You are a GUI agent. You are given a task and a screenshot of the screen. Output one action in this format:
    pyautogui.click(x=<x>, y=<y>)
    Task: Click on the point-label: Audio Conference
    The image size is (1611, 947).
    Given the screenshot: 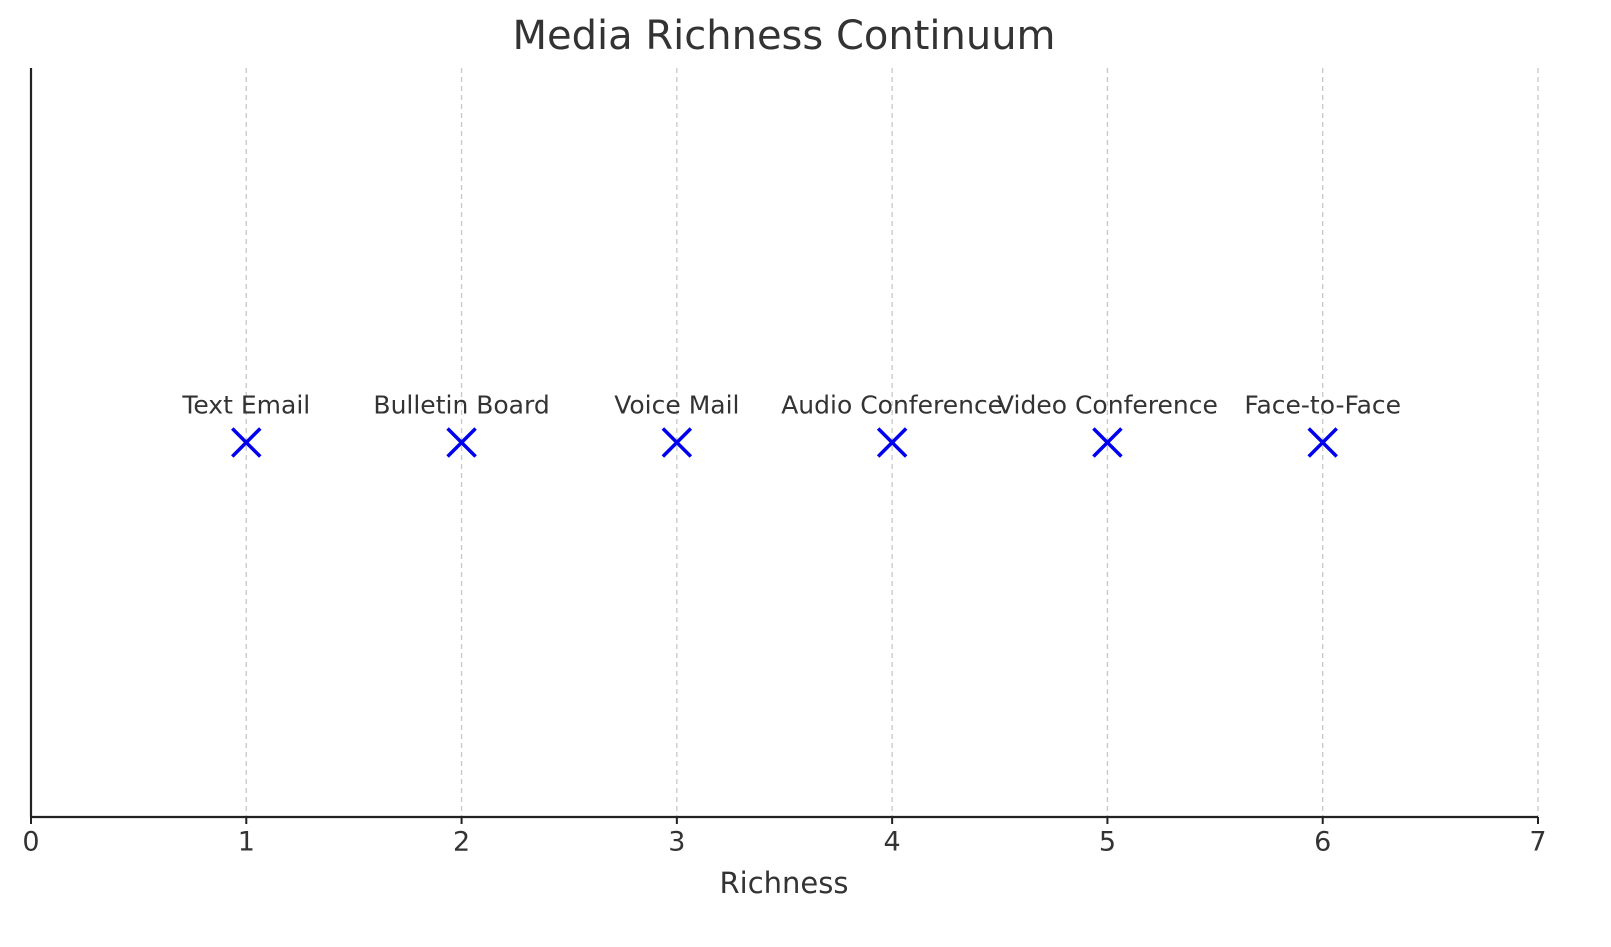 What is the action you would take?
    pyautogui.click(x=892, y=405)
    